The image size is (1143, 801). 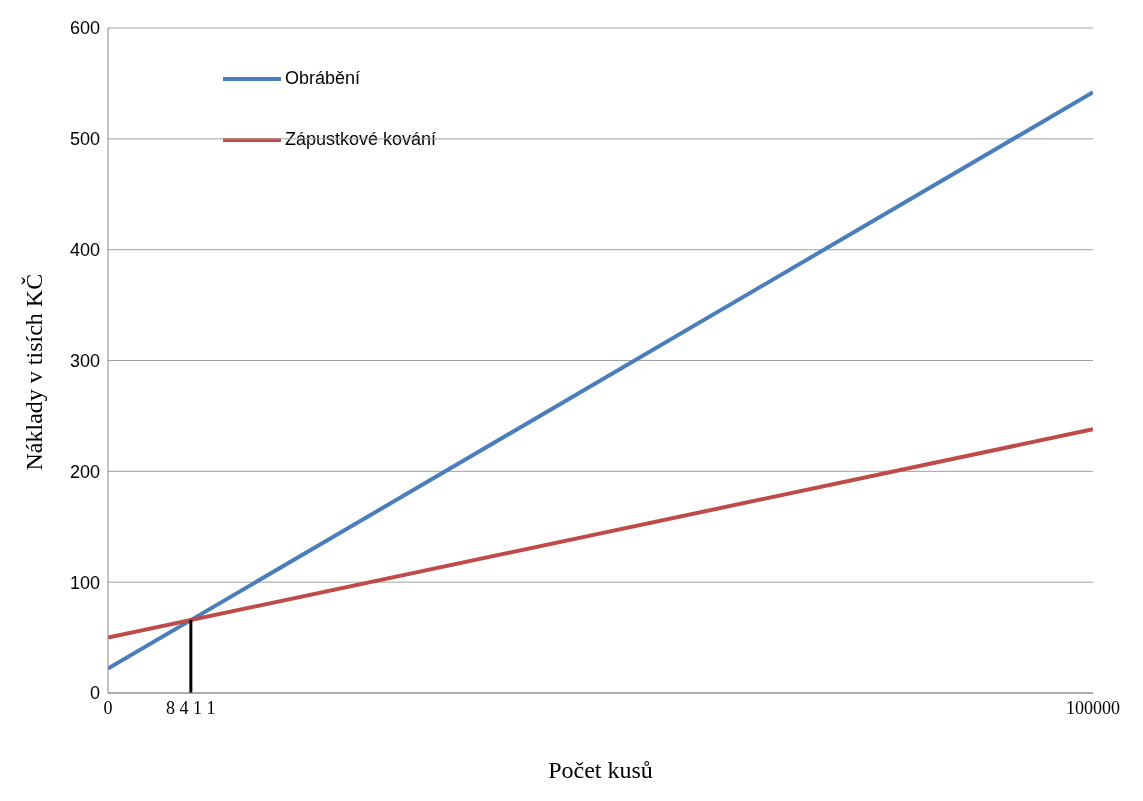 What do you see at coordinates (33, 372) in the screenshot?
I see `y-axis-title: Náklady v tisích KČ` at bounding box center [33, 372].